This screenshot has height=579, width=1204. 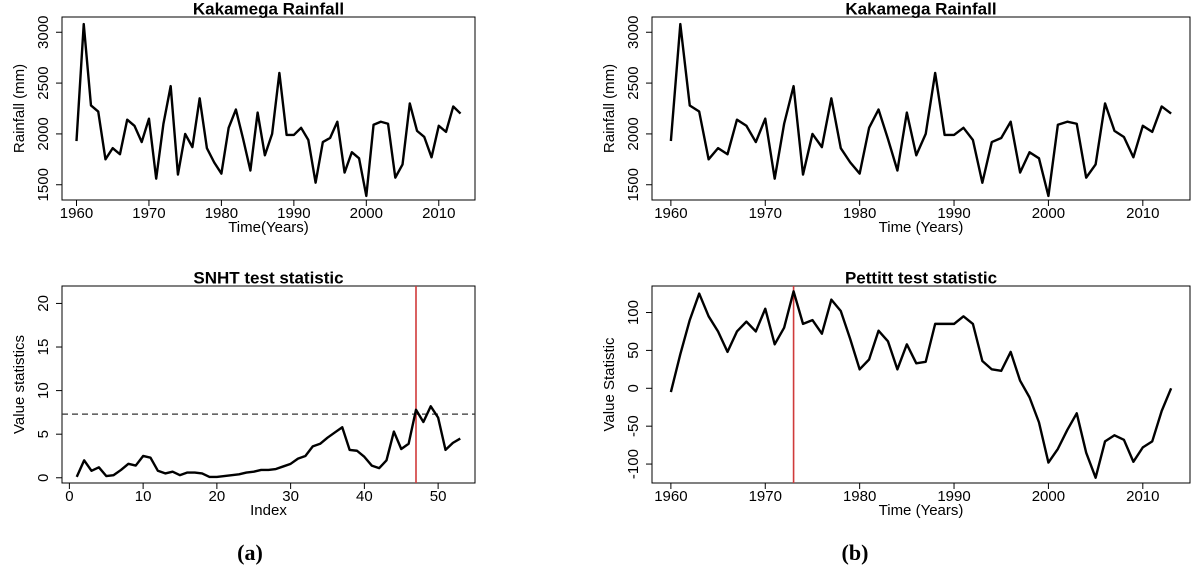 I want to click on chart-title: SNHT test statistic, so click(x=268, y=277).